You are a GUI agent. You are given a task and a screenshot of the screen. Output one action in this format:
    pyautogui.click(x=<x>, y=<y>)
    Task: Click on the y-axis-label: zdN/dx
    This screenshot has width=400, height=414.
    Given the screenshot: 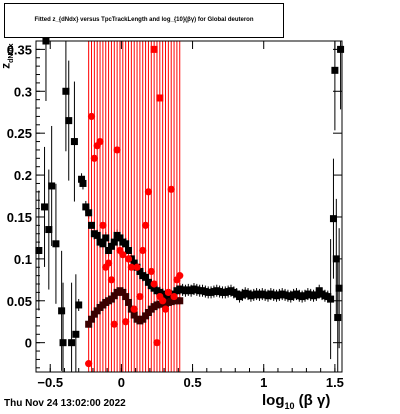 What is the action you would take?
    pyautogui.click(x=7, y=55)
    